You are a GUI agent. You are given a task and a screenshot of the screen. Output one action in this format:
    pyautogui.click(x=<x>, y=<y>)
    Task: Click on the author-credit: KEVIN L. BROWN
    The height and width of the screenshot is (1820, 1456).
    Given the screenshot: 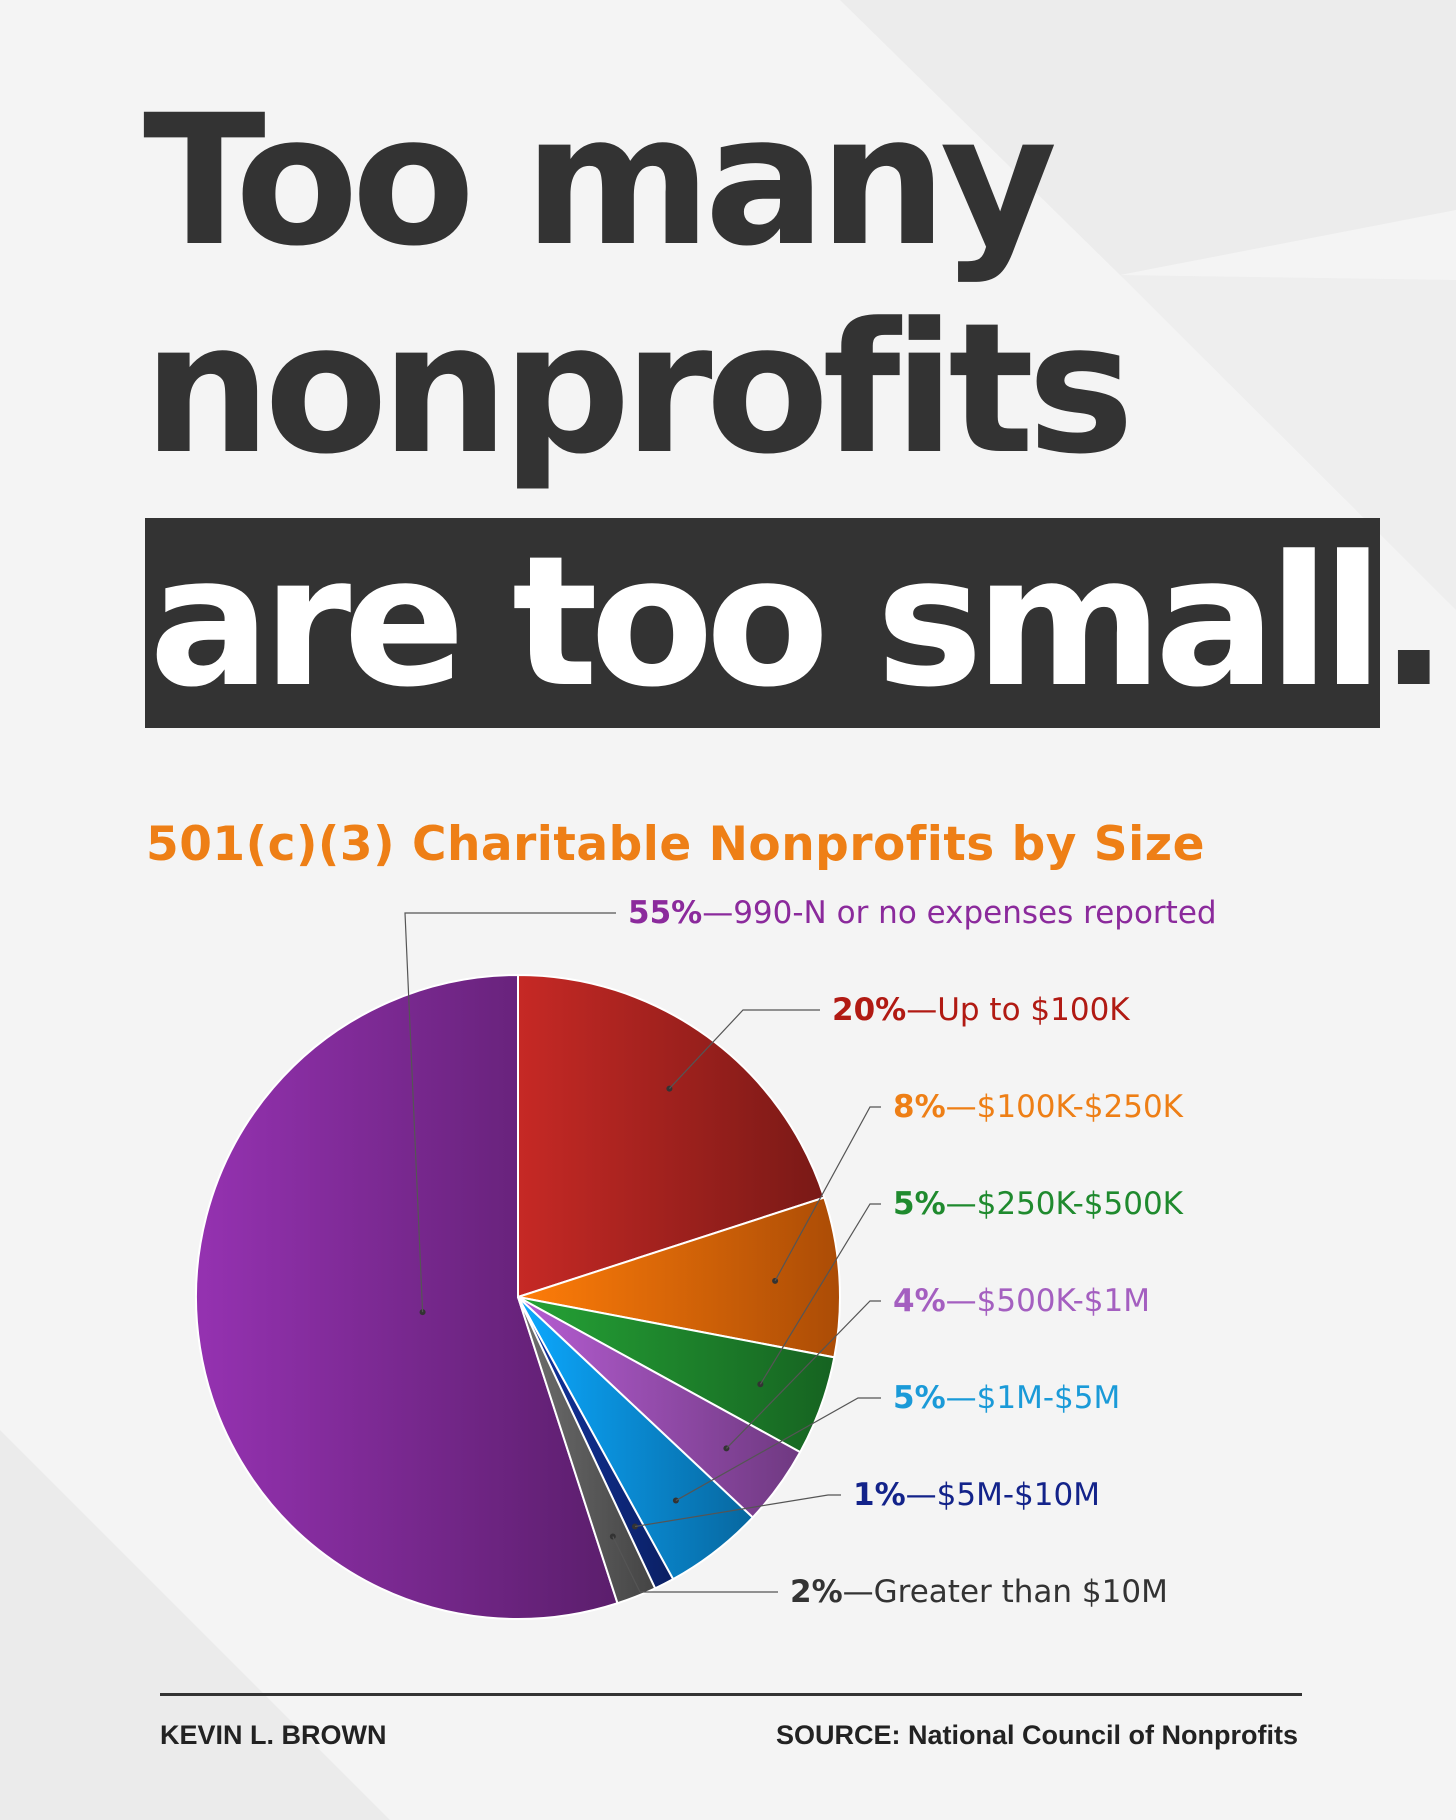 What is the action you would take?
    pyautogui.click(x=273, y=1735)
    